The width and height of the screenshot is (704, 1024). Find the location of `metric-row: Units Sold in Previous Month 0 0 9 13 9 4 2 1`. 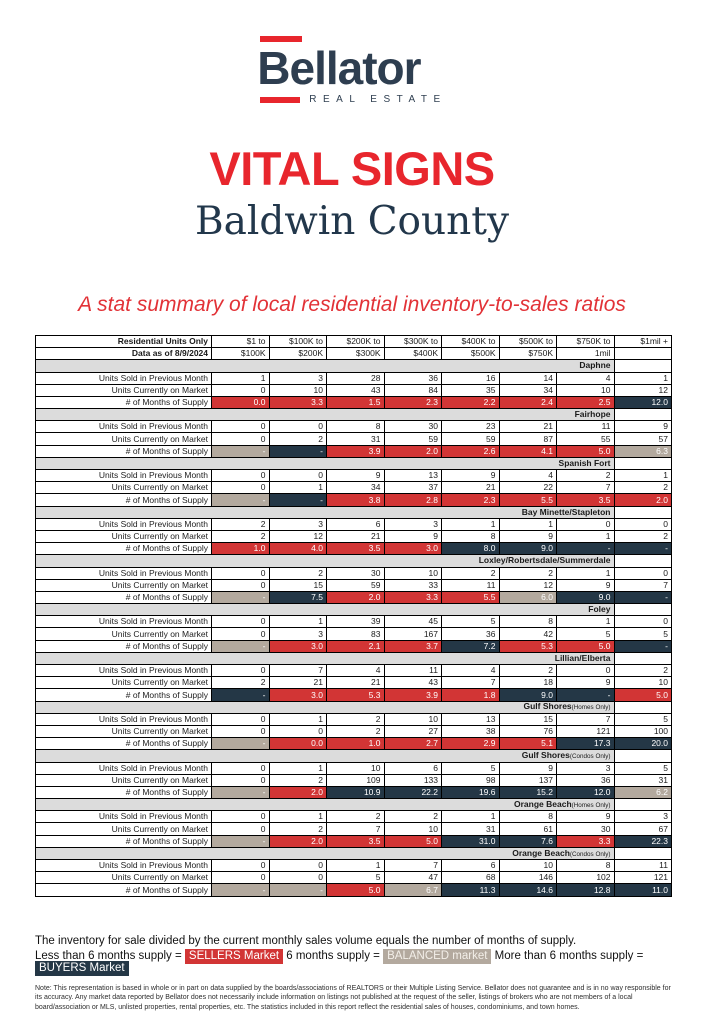

metric-row: Units Sold in Previous Month 0 0 9 13 9 4 2 1 is located at coordinates (353, 475).